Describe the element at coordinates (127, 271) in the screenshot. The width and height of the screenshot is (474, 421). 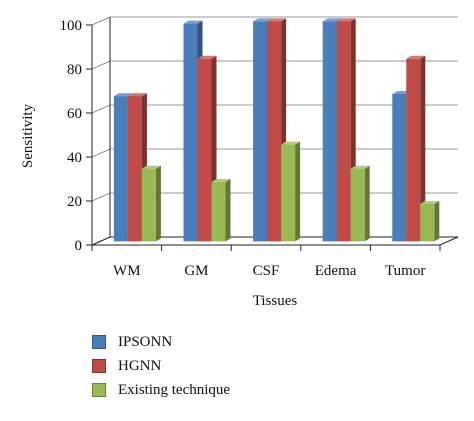
I see `x-tick-label: WM` at that location.